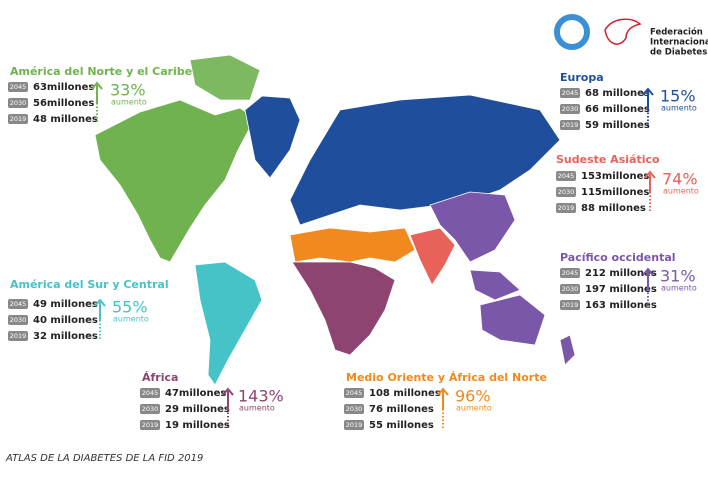 This screenshot has height=480, width=708. I want to click on amount: 48 millones, so click(65, 119).